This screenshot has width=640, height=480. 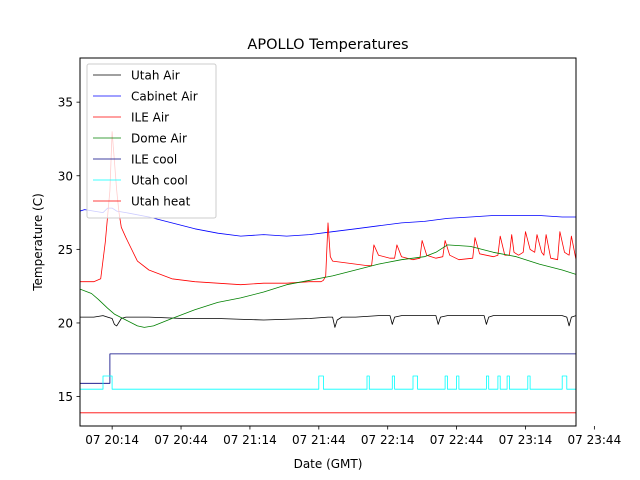 I want to click on y-tick-label: 15, so click(x=65, y=397).